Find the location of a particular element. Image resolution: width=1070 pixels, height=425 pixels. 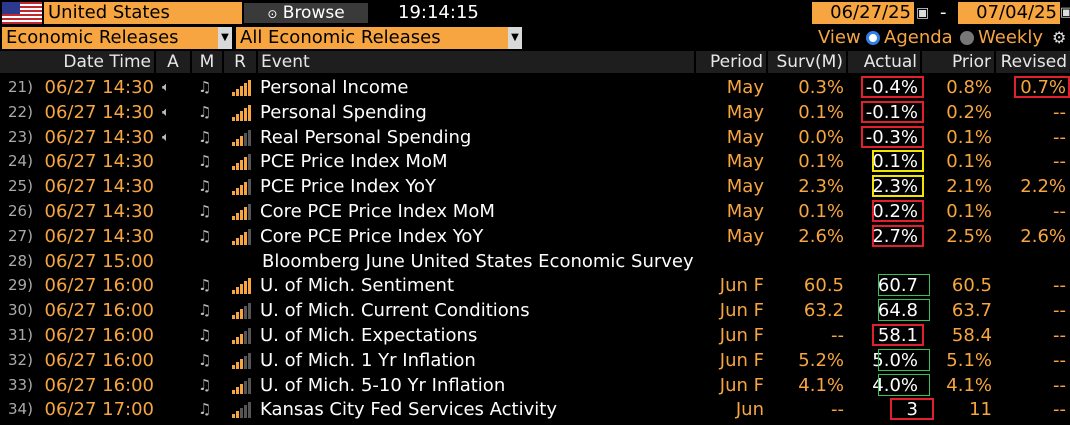

event-actual: 2.3% is located at coordinates (895, 187).